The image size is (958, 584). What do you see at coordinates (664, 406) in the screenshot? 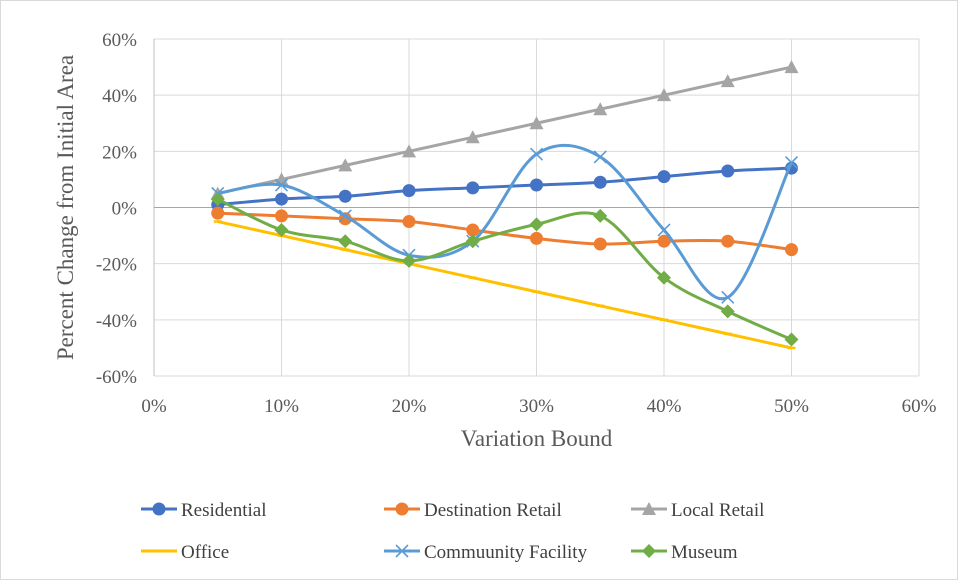
I see `x-tick-label: 40%` at bounding box center [664, 406].